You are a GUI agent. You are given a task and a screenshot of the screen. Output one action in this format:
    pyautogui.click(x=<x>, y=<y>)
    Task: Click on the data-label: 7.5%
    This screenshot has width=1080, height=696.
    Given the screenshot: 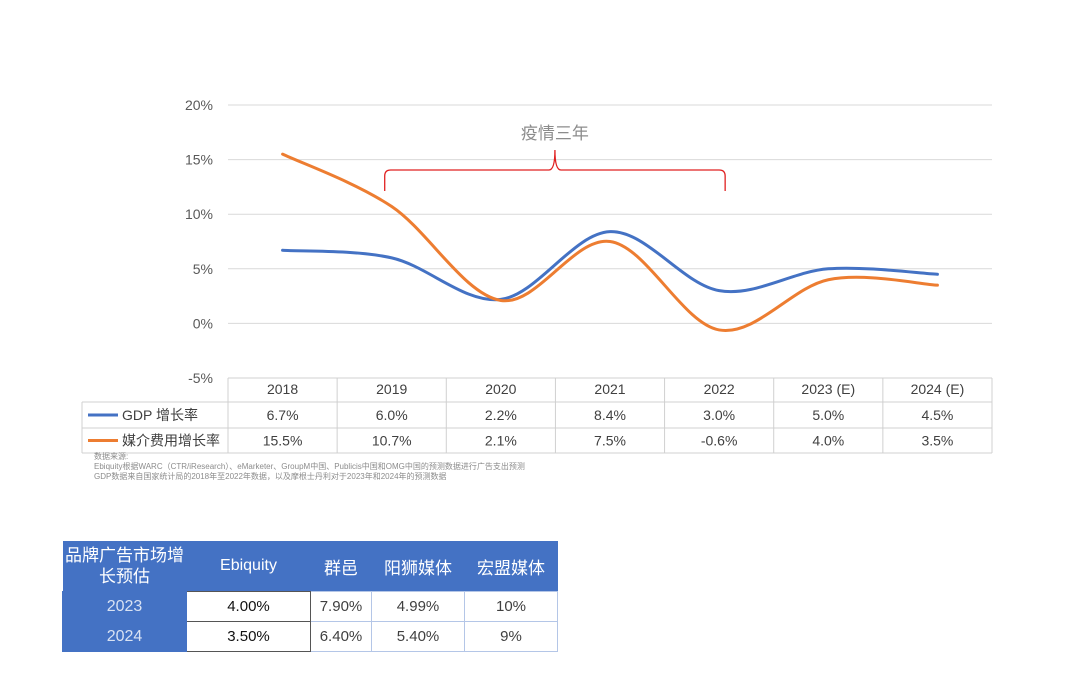 What is the action you would take?
    pyautogui.click(x=610, y=441)
    